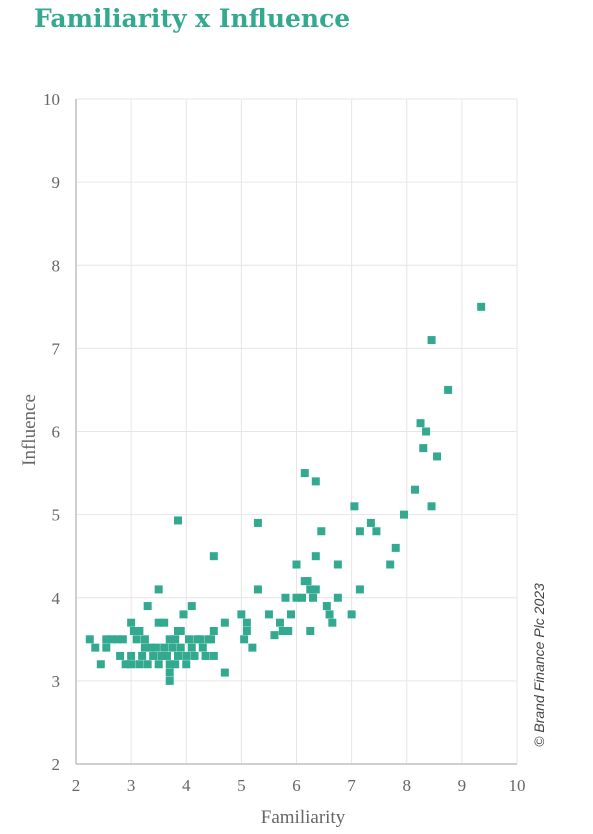  What do you see at coordinates (186, 785) in the screenshot?
I see `x-tick-label-4: 4` at bounding box center [186, 785].